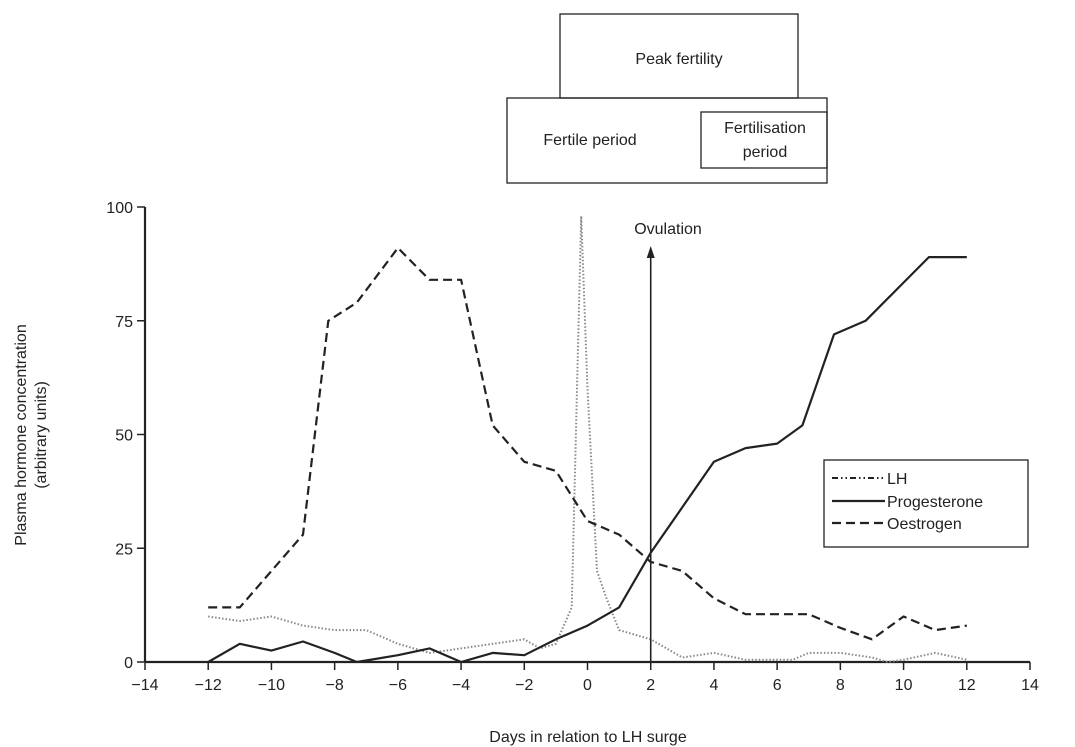  What do you see at coordinates (678, 59) in the screenshot?
I see `peak-fertility-label: Peak fertility` at bounding box center [678, 59].